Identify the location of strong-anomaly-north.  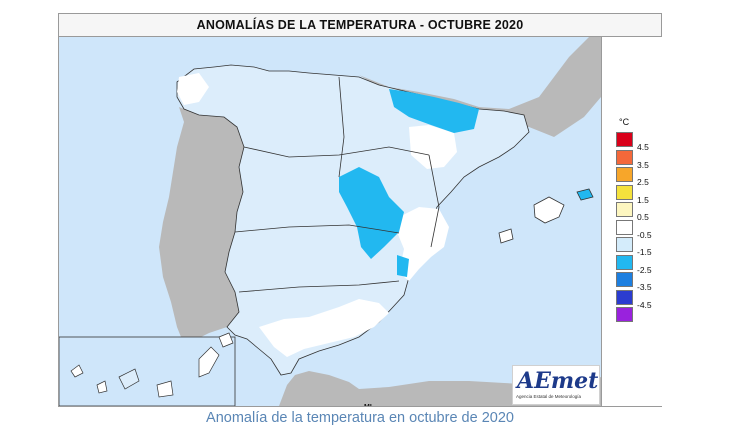
(434, 111).